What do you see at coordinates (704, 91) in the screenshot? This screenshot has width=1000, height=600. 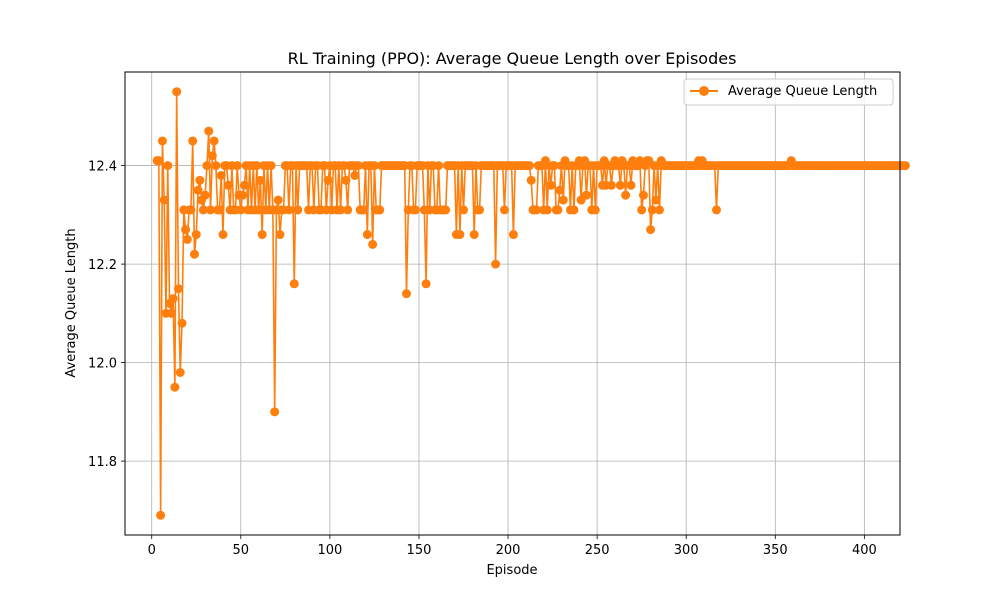 I see `legend-marker-swatch` at bounding box center [704, 91].